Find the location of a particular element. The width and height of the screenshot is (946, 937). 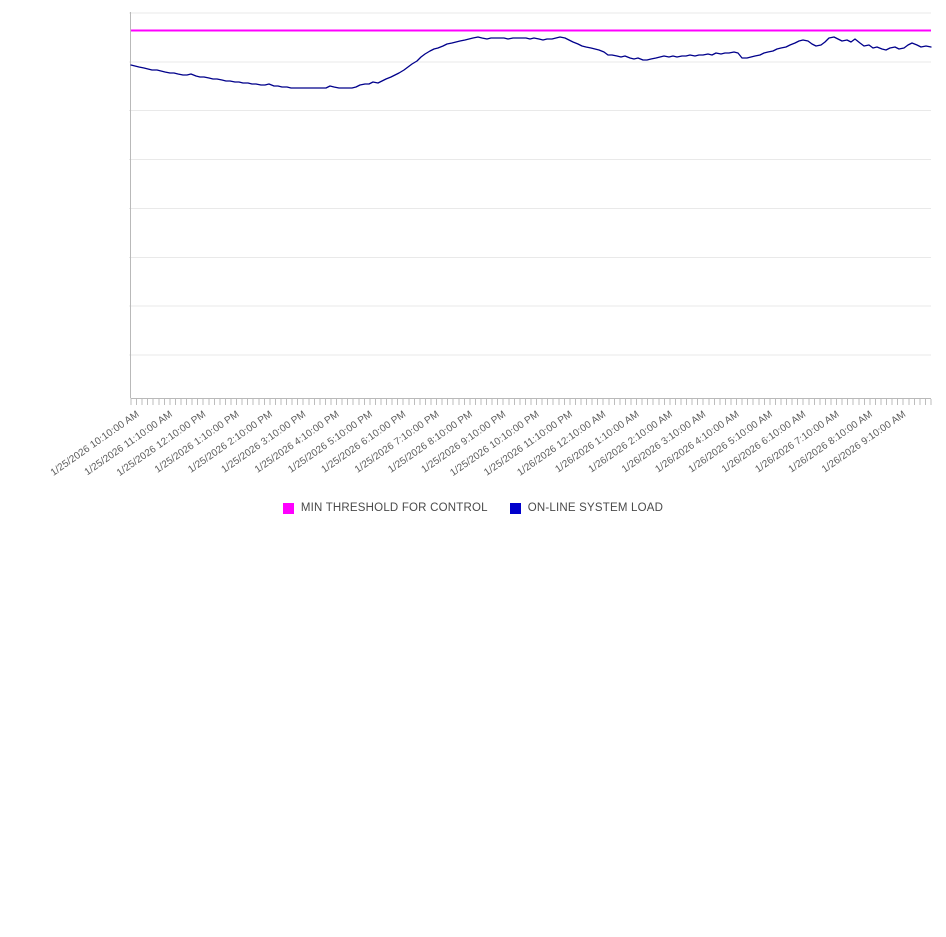

x-axis-tick-marks is located at coordinates (531, 402).